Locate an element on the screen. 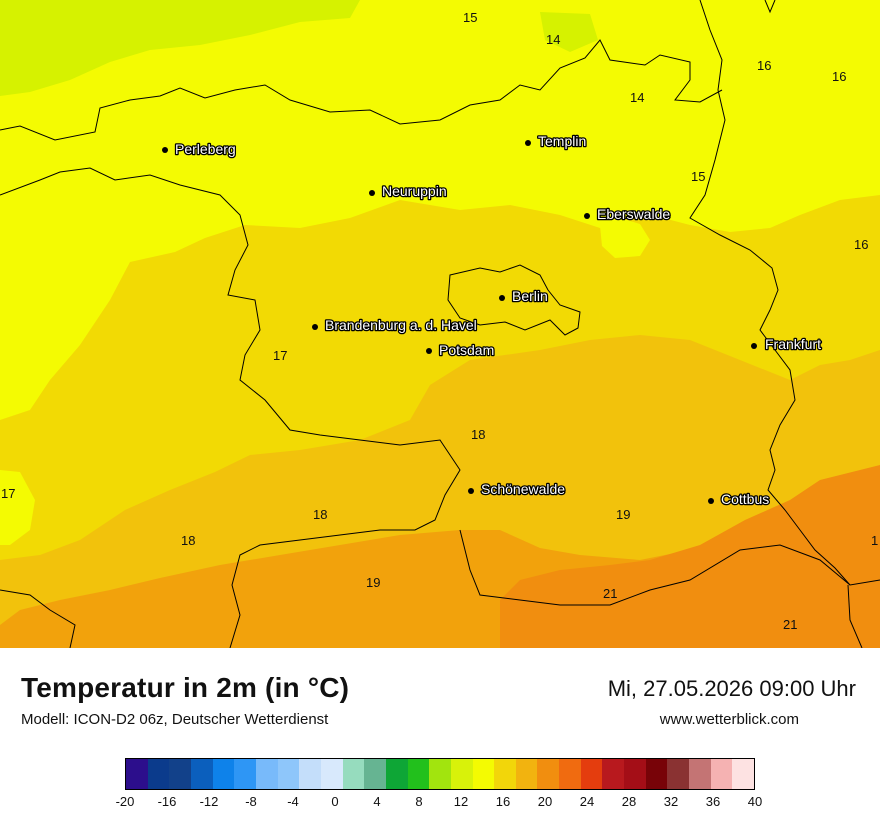 This screenshot has height=830, width=880. city-eberswalde: Eberswalde is located at coordinates (628, 214).